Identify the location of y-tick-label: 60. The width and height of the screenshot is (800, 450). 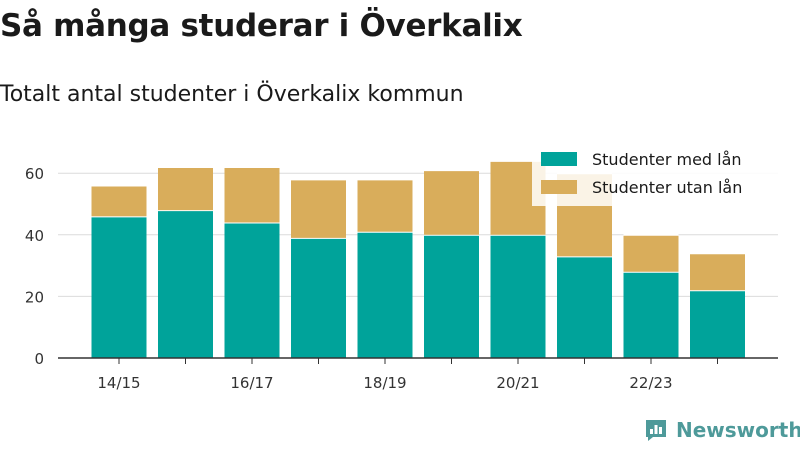
(34, 174).